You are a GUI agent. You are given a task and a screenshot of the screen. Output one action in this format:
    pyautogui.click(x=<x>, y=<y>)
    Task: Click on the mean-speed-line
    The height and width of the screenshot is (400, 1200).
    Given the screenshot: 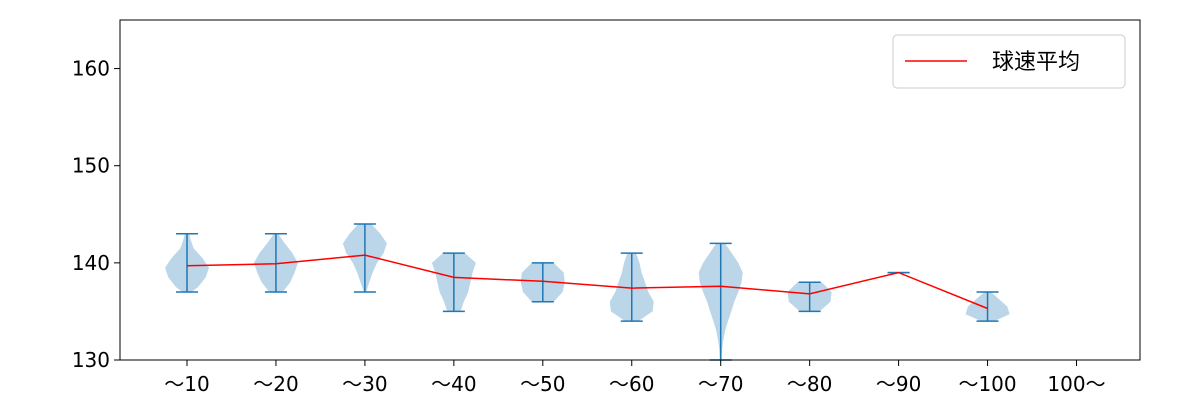 What is the action you would take?
    pyautogui.click(x=587, y=282)
    